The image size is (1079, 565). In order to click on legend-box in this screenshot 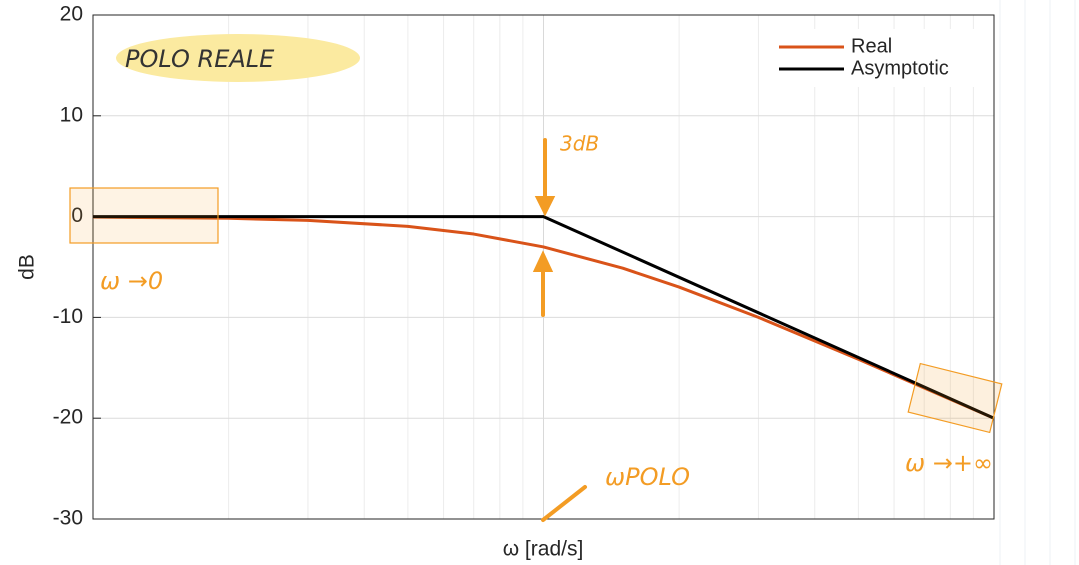, I will do `click(873, 58)`.